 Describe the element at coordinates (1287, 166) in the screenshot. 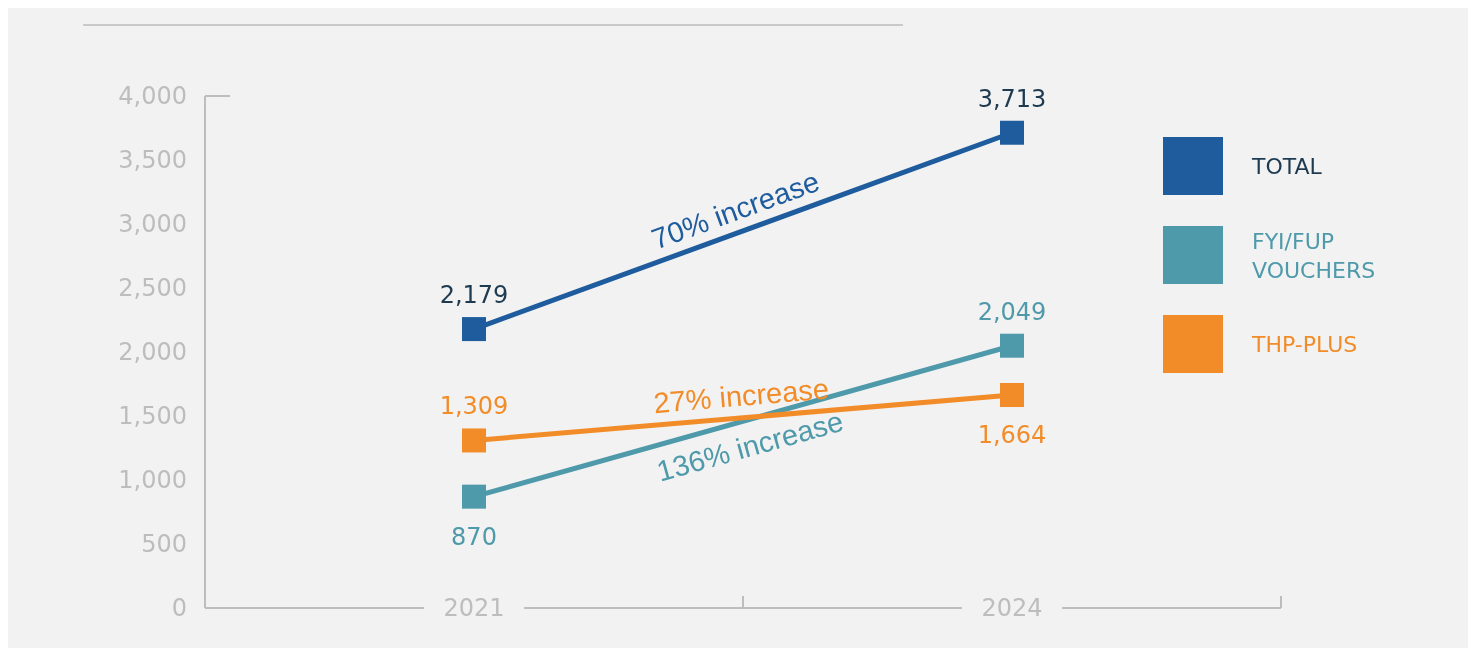

I see `text: TOTAL` at that location.